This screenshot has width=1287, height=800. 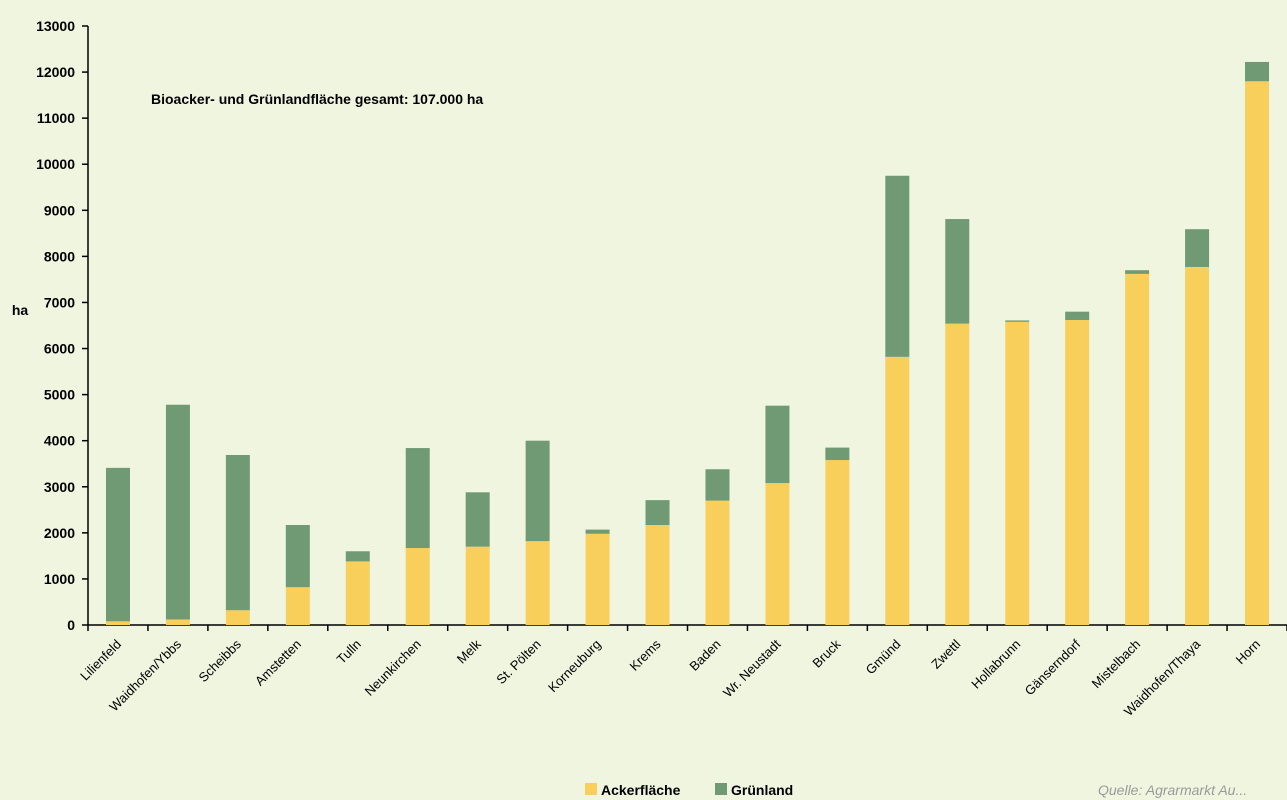 I want to click on bar-ackerflaeche-wr-neustadt, so click(x=777, y=554).